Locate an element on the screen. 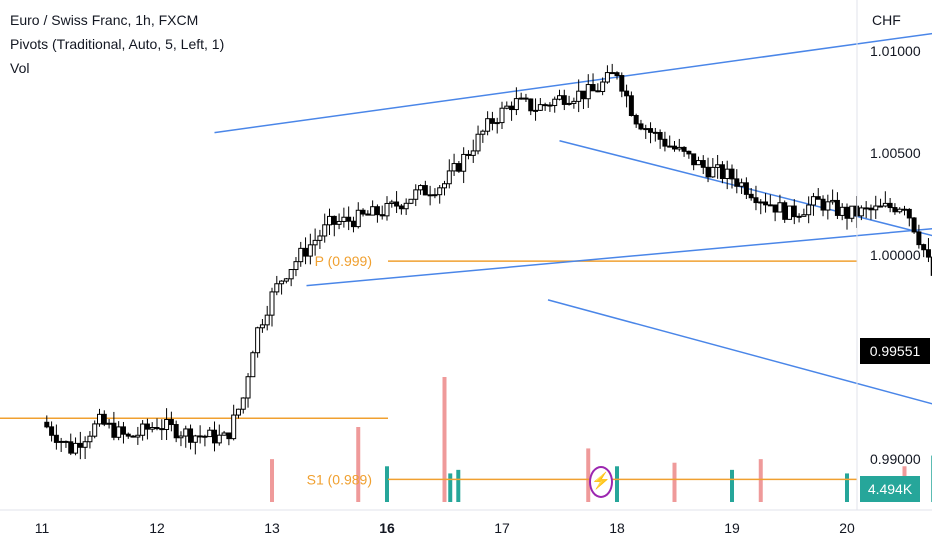 Image resolution: width=932 pixels, height=550 pixels. volume-indicator-label: Vol is located at coordinates (20, 68).